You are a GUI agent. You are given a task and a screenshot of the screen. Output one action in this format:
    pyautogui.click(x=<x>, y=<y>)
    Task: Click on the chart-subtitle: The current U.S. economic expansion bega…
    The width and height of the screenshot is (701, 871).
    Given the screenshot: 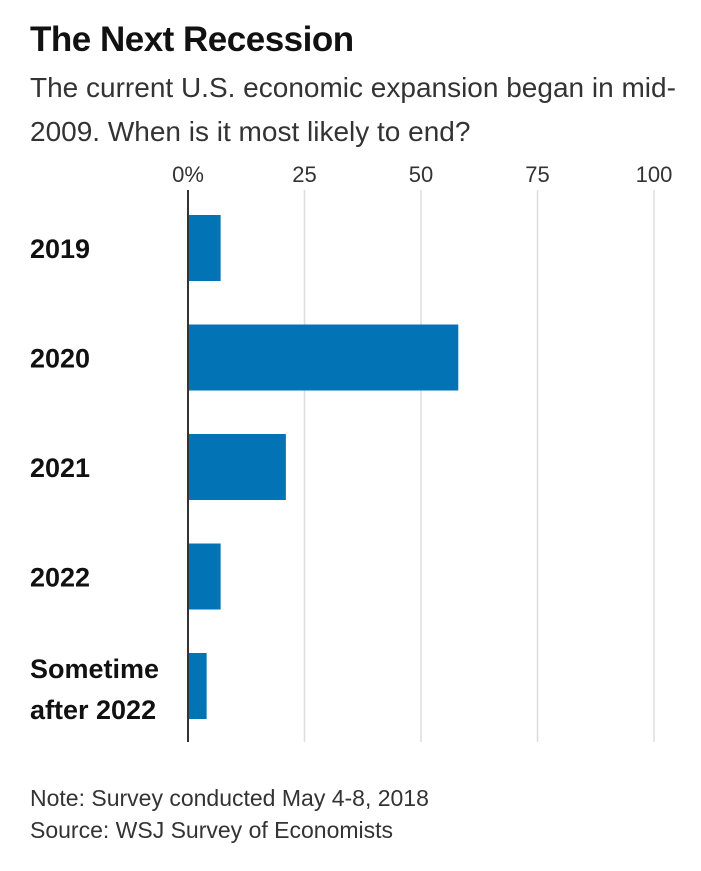 What is the action you would take?
    pyautogui.click(x=353, y=109)
    